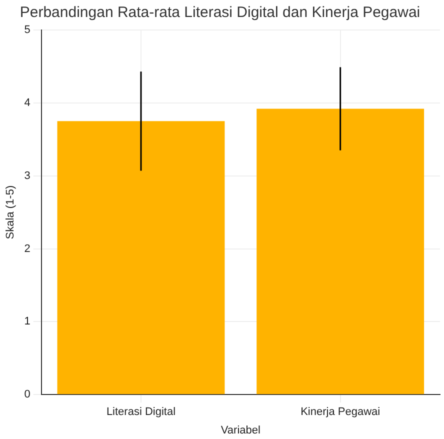  What do you see at coordinates (27, 30) in the screenshot?
I see `y-tick-label: 5` at bounding box center [27, 30].